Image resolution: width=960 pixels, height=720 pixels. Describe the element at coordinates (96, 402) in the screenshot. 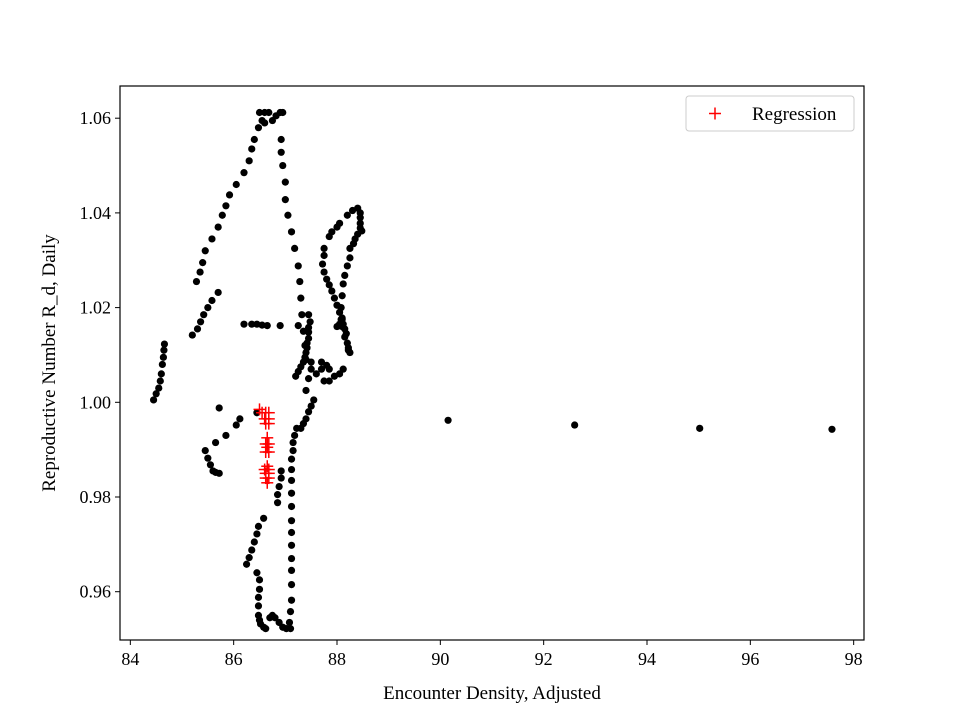

I see `y-tick-label: 1.00` at that location.